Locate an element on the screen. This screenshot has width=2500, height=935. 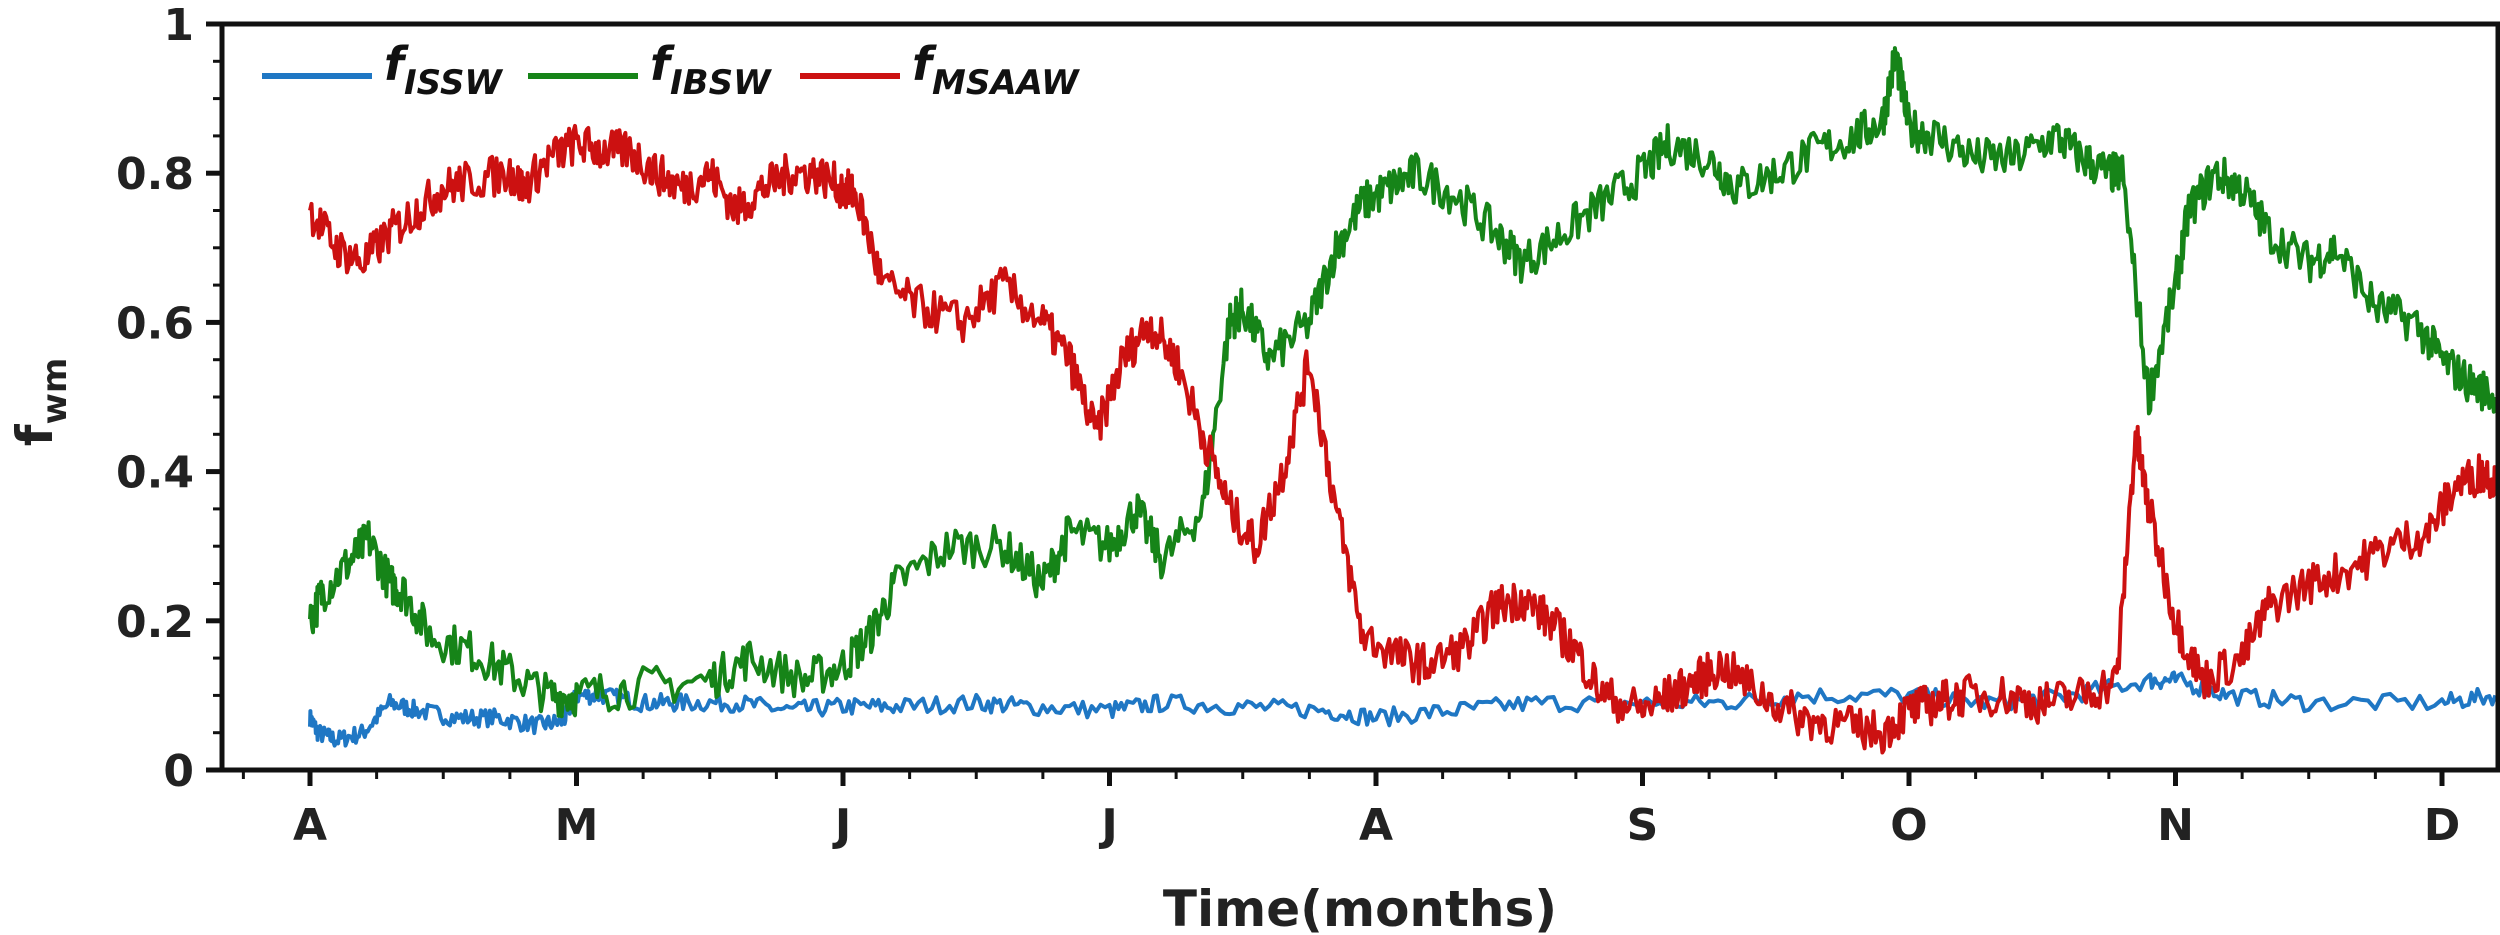
legend: fISSW fIBSW fMSAAW is located at coordinates (671, 70).